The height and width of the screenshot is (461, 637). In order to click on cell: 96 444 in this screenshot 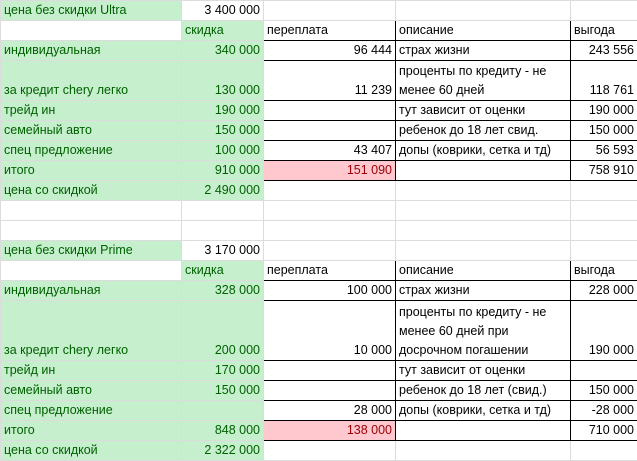, I will do `click(329, 50)`.